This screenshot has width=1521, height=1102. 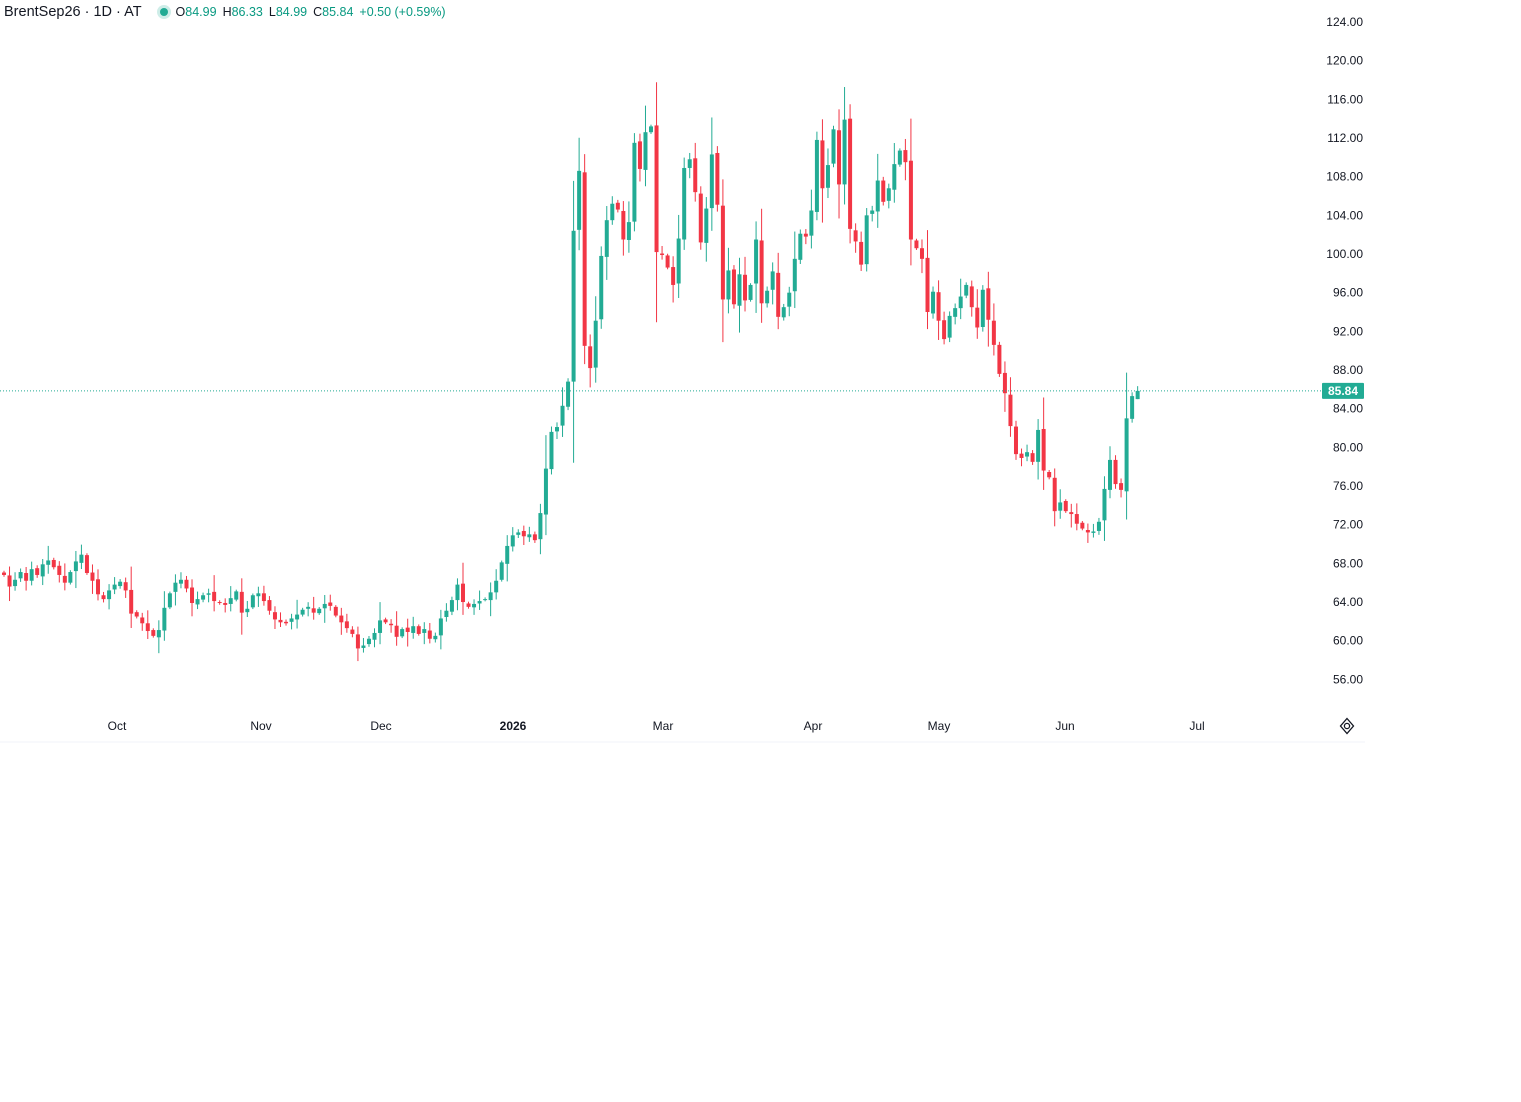 I want to click on y-tick-label: 112.00, so click(x=1345, y=138).